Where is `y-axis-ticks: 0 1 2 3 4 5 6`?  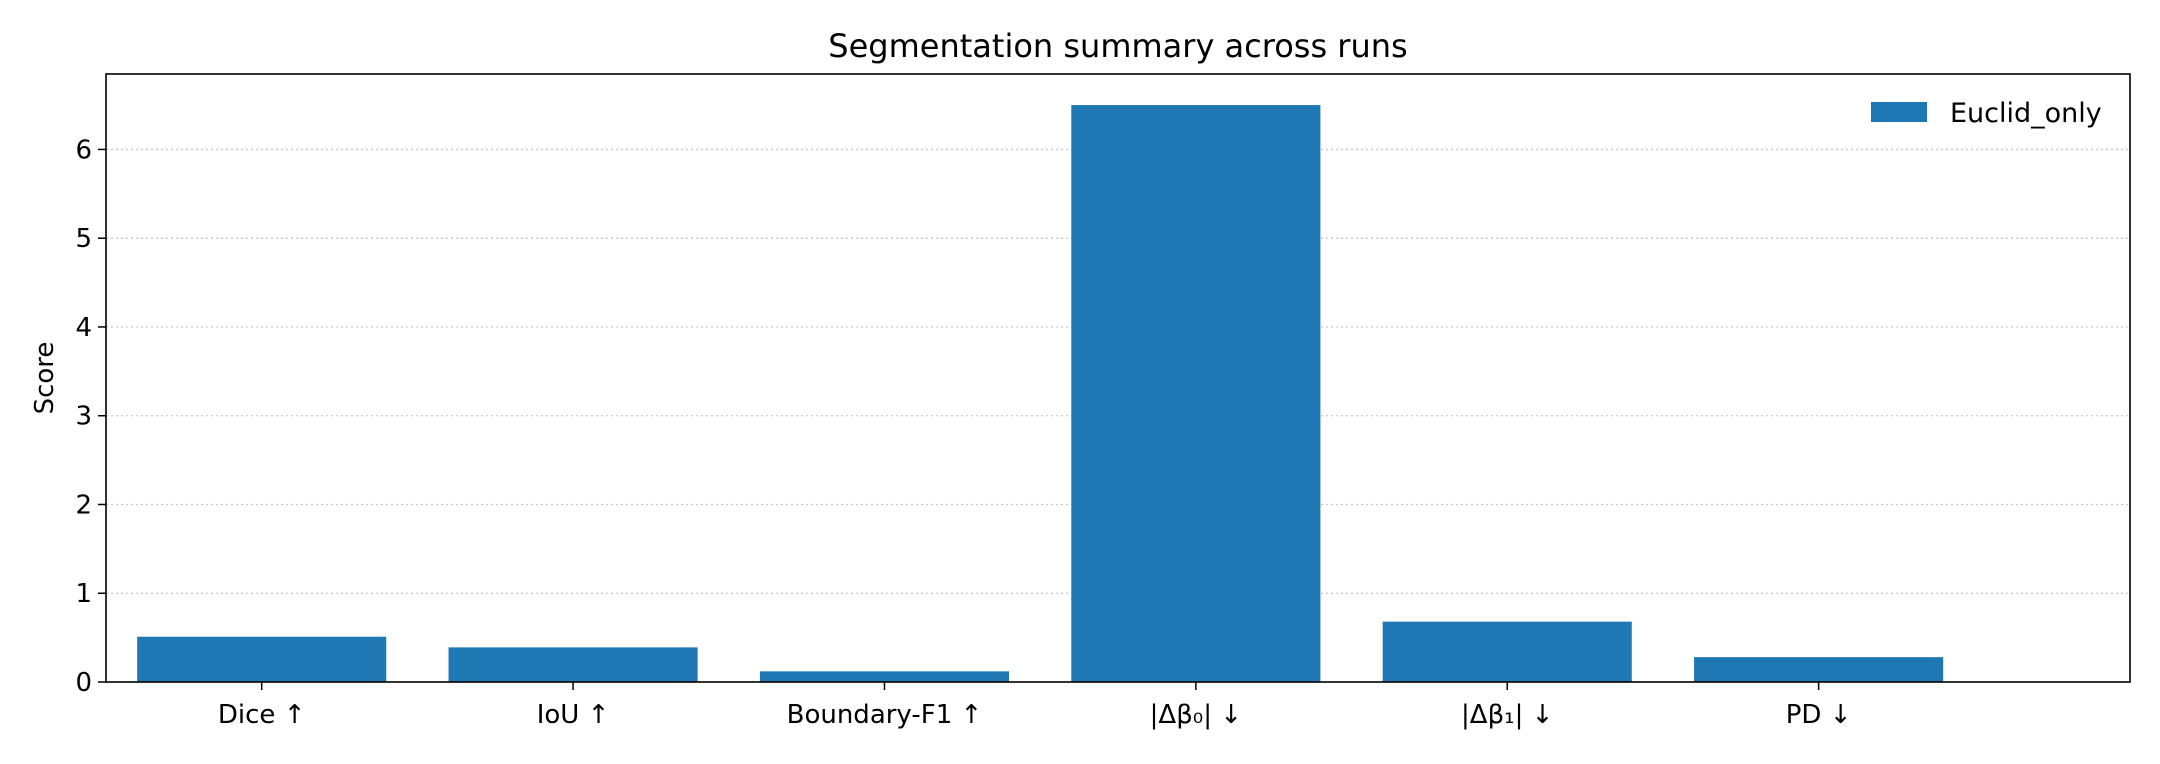
y-axis-ticks: 0 1 2 3 4 5 6 is located at coordinates (90, 416).